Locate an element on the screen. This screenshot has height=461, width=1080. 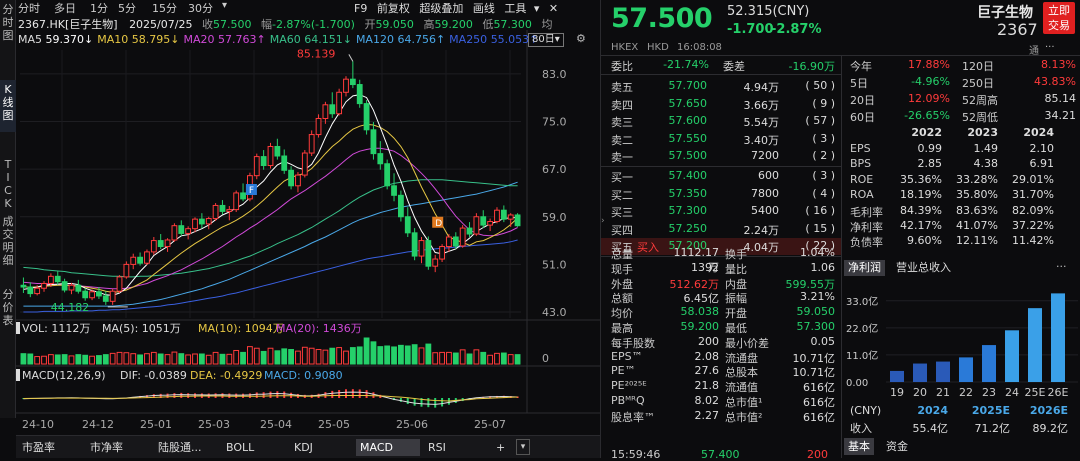
trade-now-button: 立即交易 is located at coordinates (1059, 18).